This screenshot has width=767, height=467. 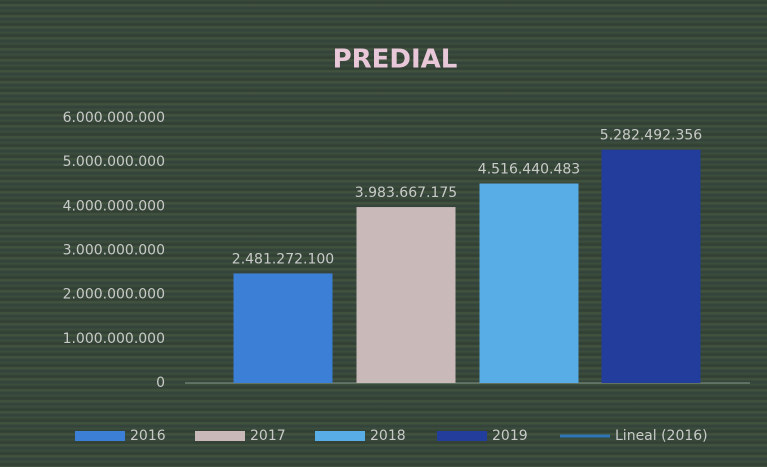 I want to click on y-tick-label: 1.000.000.000, so click(x=114, y=339).